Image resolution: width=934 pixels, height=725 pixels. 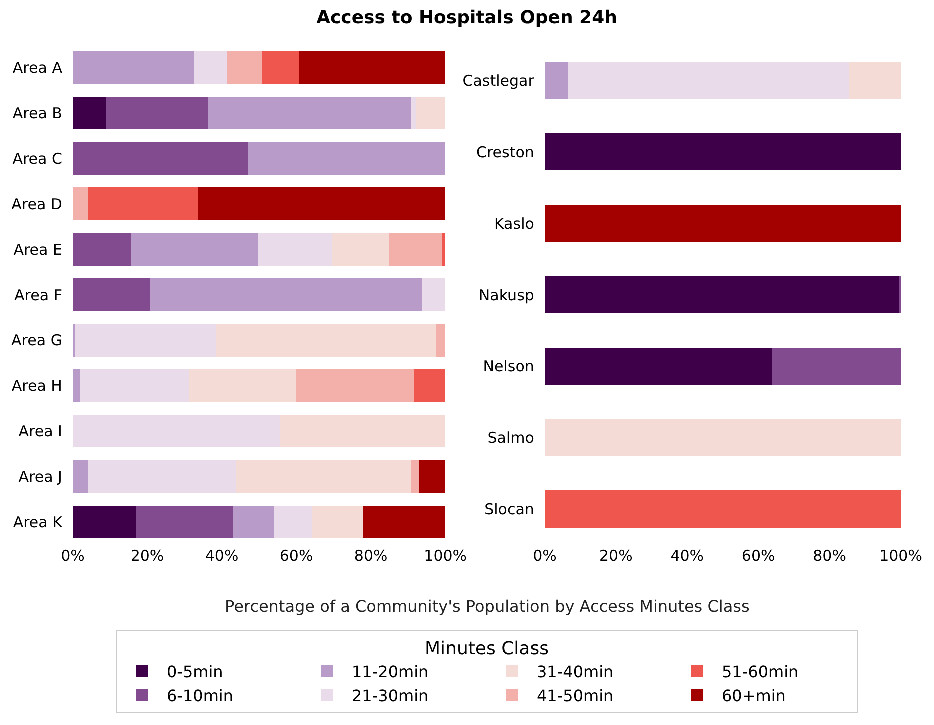 What do you see at coordinates (42, 159) in the screenshot?
I see `y-tick-label: Area C` at bounding box center [42, 159].